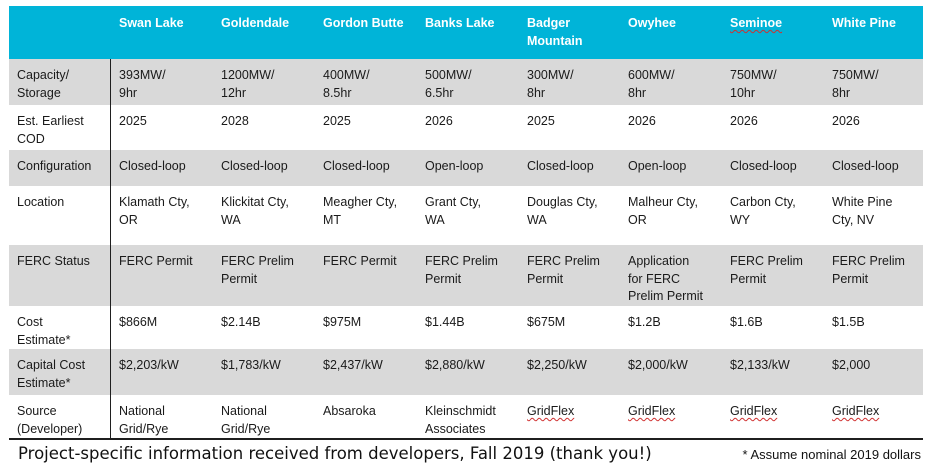  What do you see at coordinates (363, 23) in the screenshot?
I see `header-cell-gordon-butte: Gordon Butte` at bounding box center [363, 23].